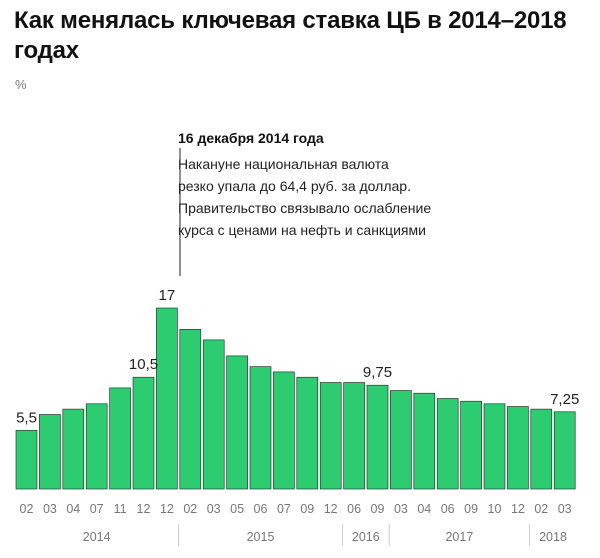 The image size is (600, 558). I want to click on x-tick-label: 05, so click(237, 509).